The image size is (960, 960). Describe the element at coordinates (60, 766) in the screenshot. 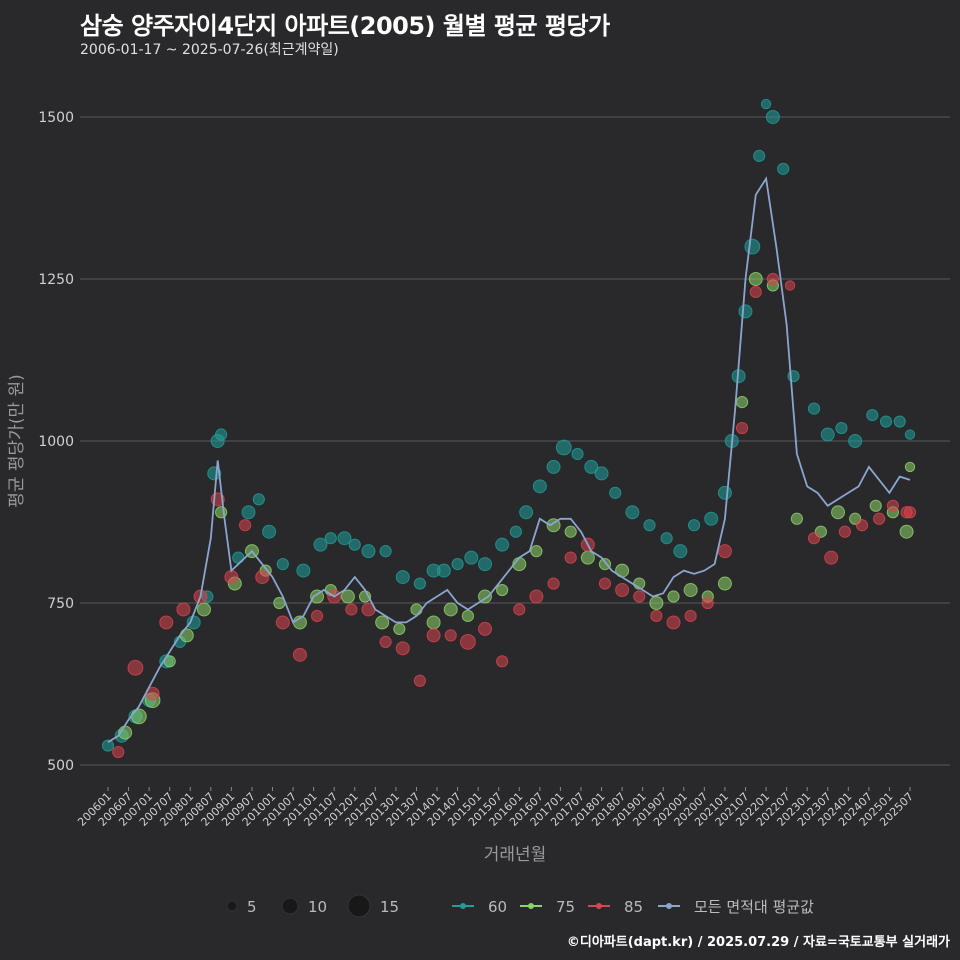

I see `y-tick-label: 500` at that location.